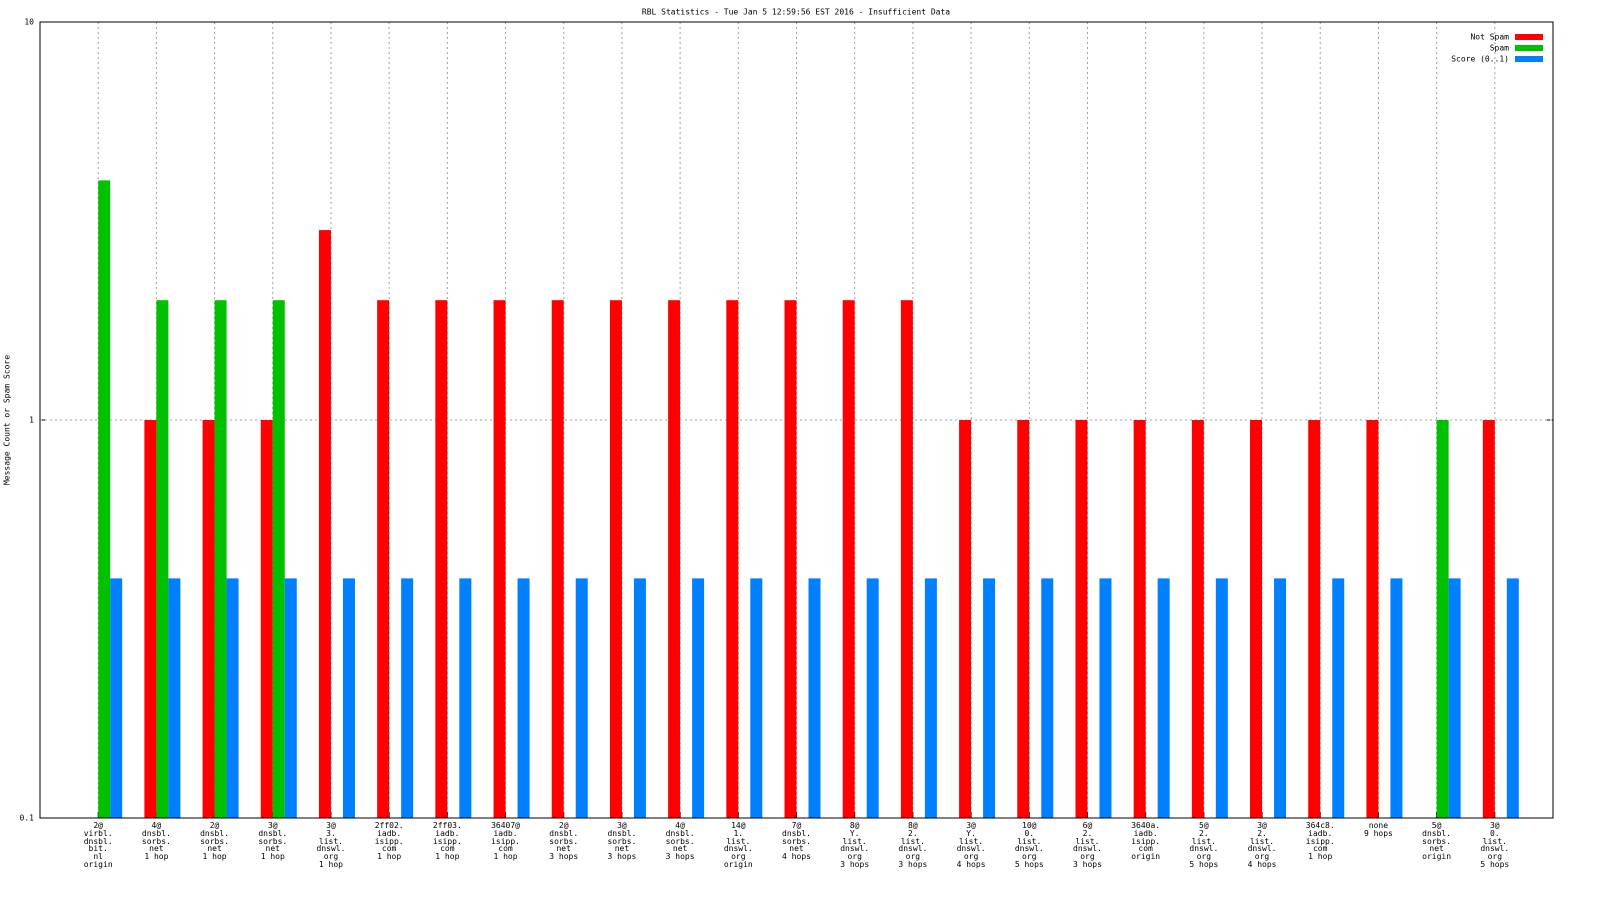 This screenshot has width=1600, height=900. What do you see at coordinates (680, 841) in the screenshot?
I see `x-tick-label: 4@ dnsbl. sorbs. net 3 hops` at bounding box center [680, 841].